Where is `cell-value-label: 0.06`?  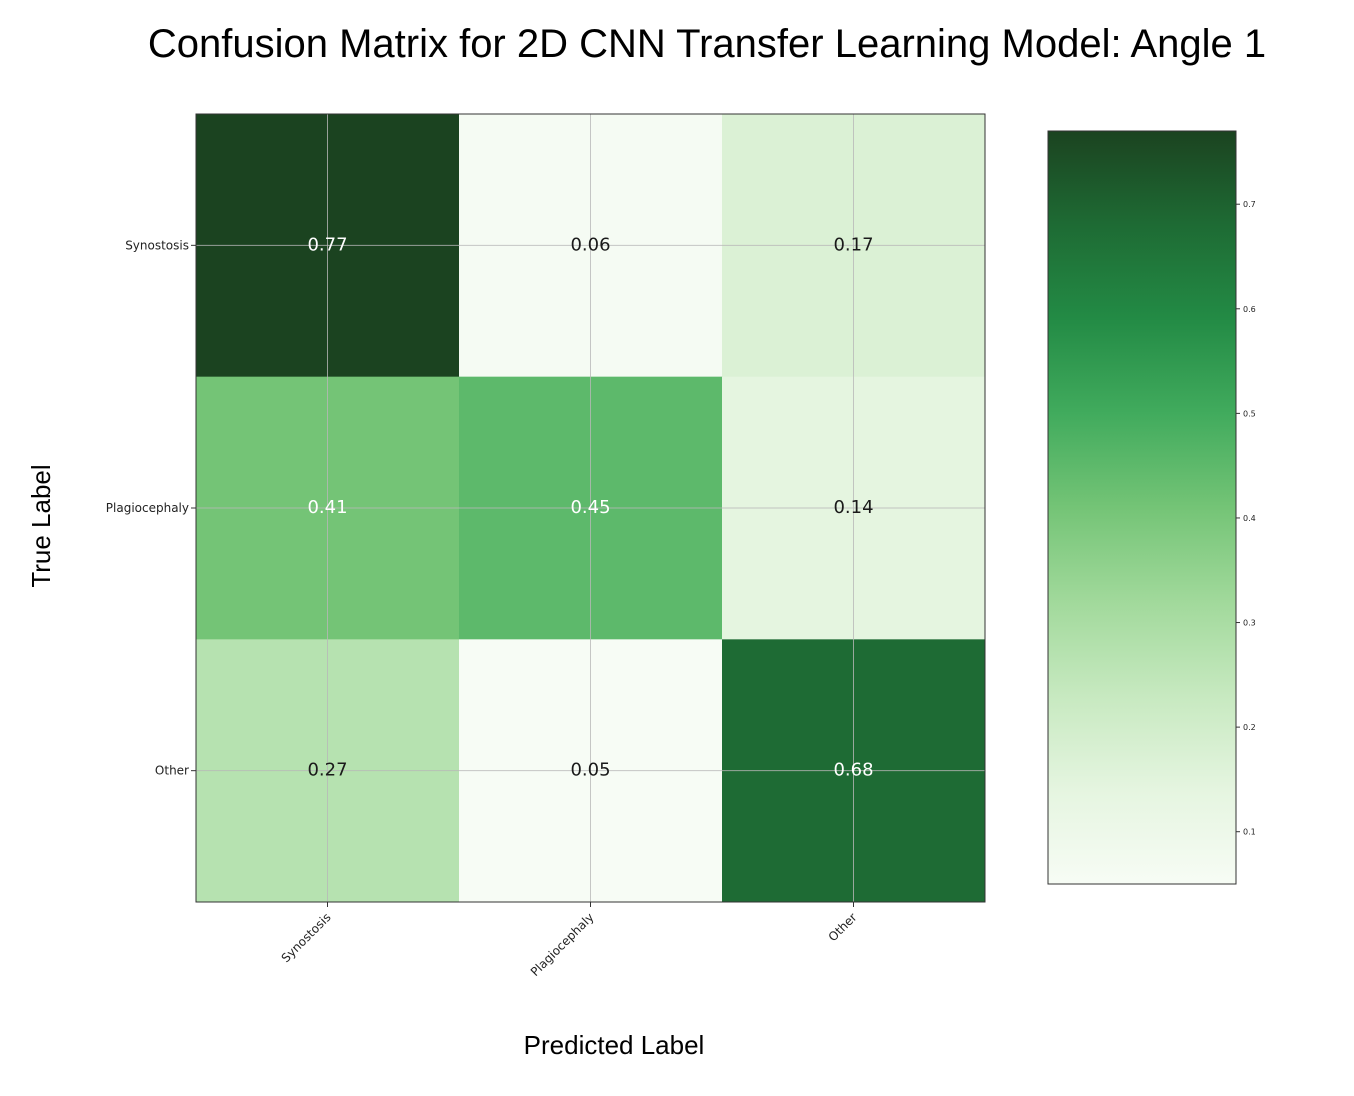
cell-value-label: 0.06 is located at coordinates (590, 244).